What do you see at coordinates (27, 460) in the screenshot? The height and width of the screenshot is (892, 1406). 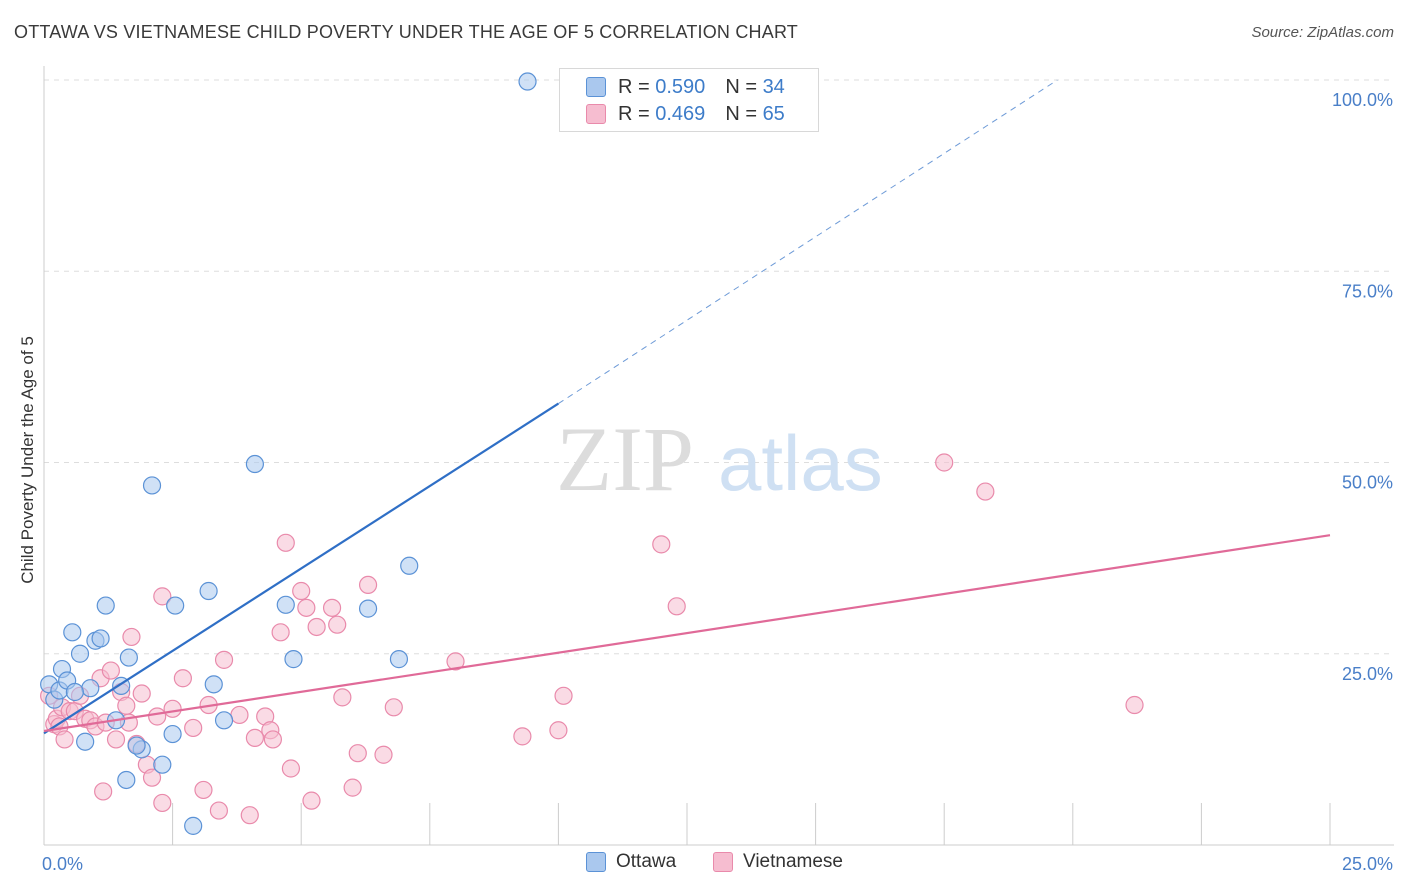 I see `y-axis-label: Child Poverty Under the Age of 5` at bounding box center [27, 460].